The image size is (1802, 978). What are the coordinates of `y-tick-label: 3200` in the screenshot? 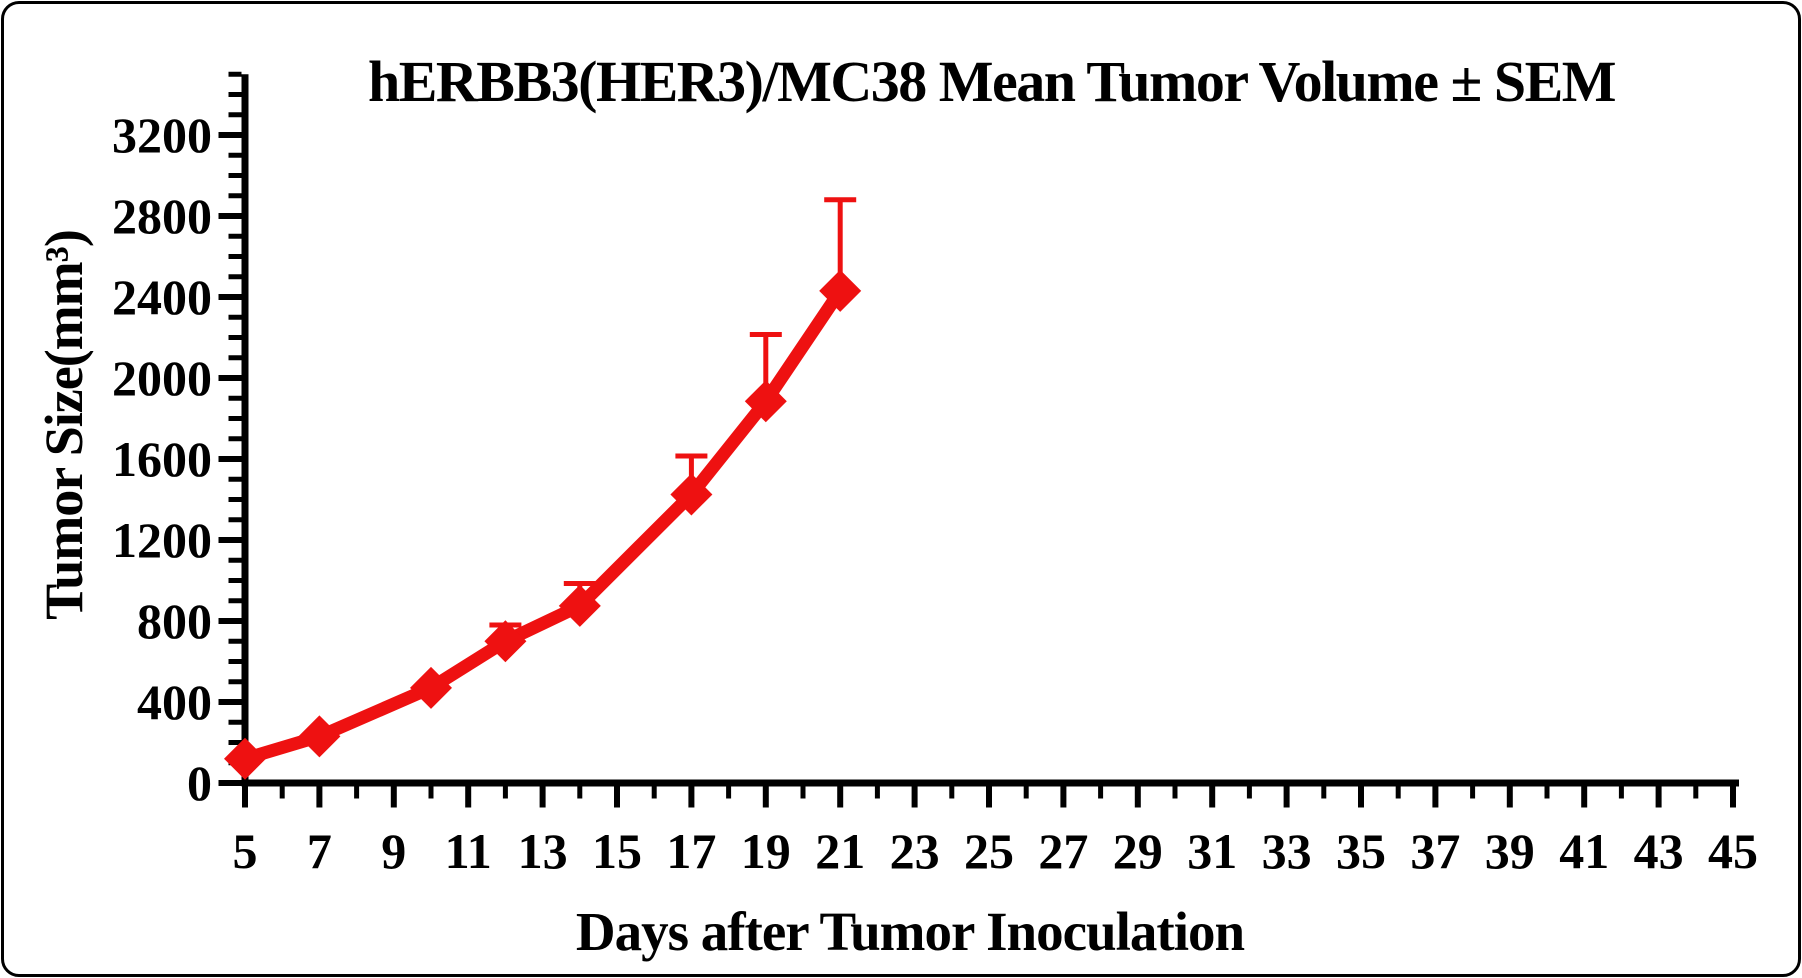 It's located at (162, 135).